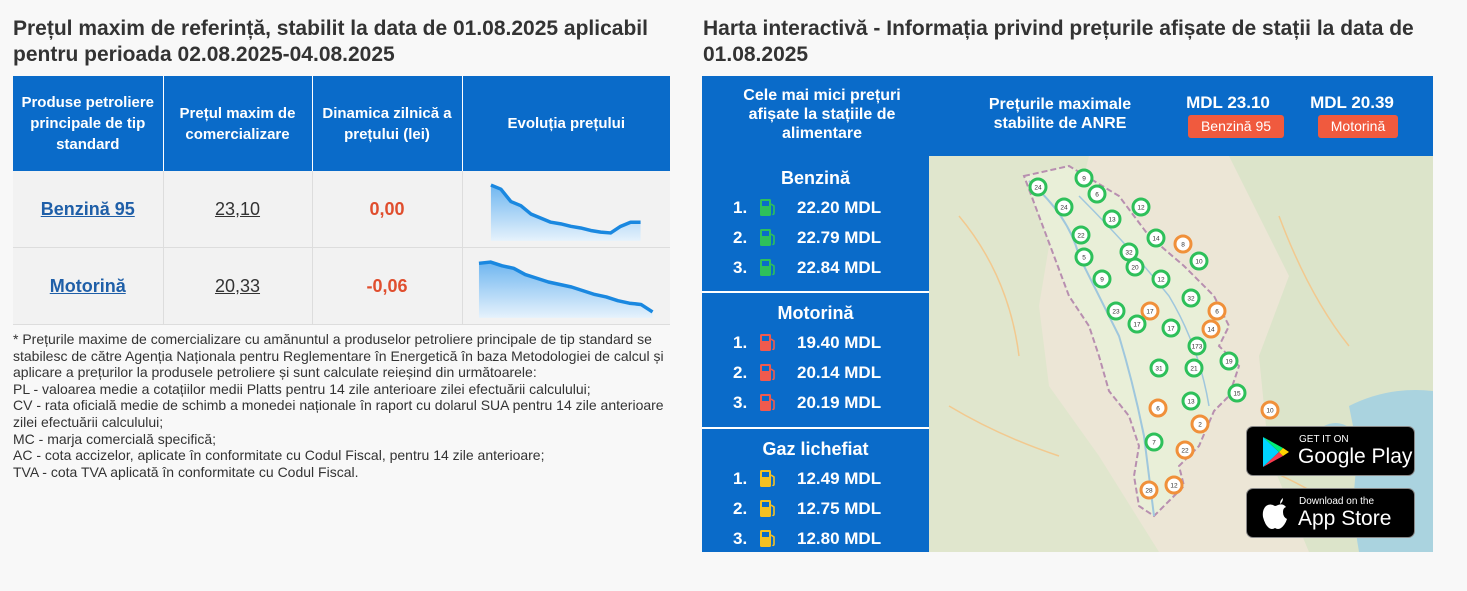  What do you see at coordinates (565, 213) in the screenshot?
I see `sparkline-area` at bounding box center [565, 213].